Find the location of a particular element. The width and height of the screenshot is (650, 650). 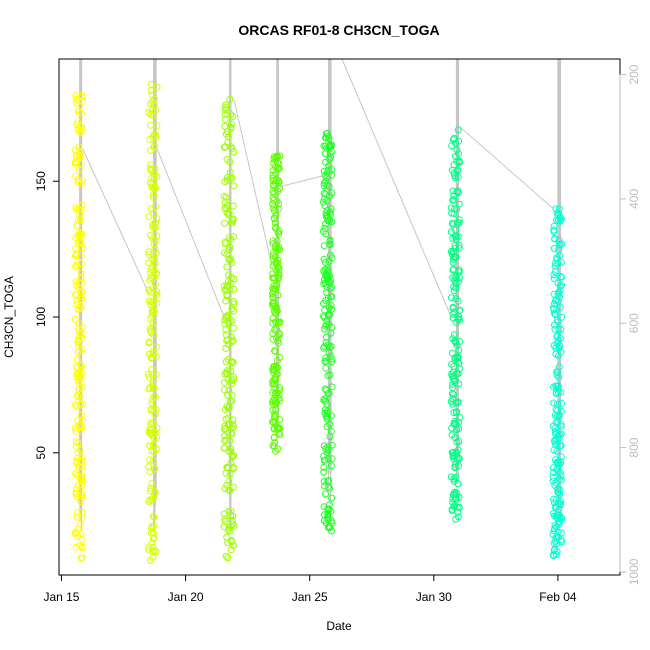

y-tick-label: 50 is located at coordinates (41, 453).